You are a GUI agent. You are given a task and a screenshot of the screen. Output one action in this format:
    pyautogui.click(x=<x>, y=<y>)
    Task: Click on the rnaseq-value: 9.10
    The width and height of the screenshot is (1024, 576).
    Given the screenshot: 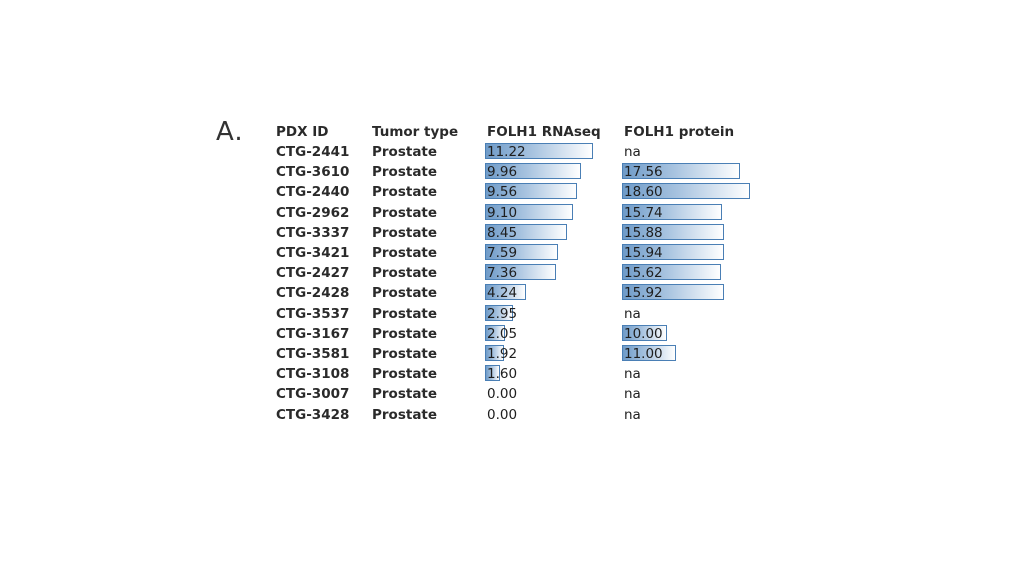 What is the action you would take?
    pyautogui.click(x=502, y=213)
    